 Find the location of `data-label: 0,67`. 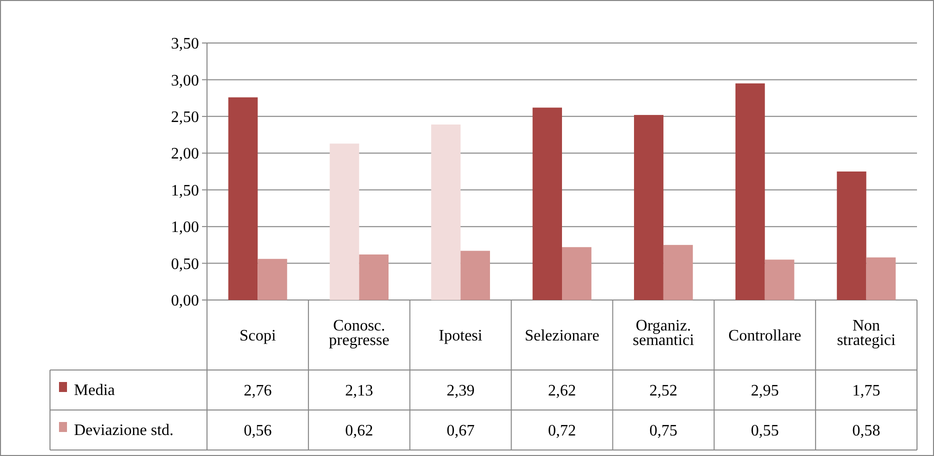

data-label: 0,67 is located at coordinates (460, 431).